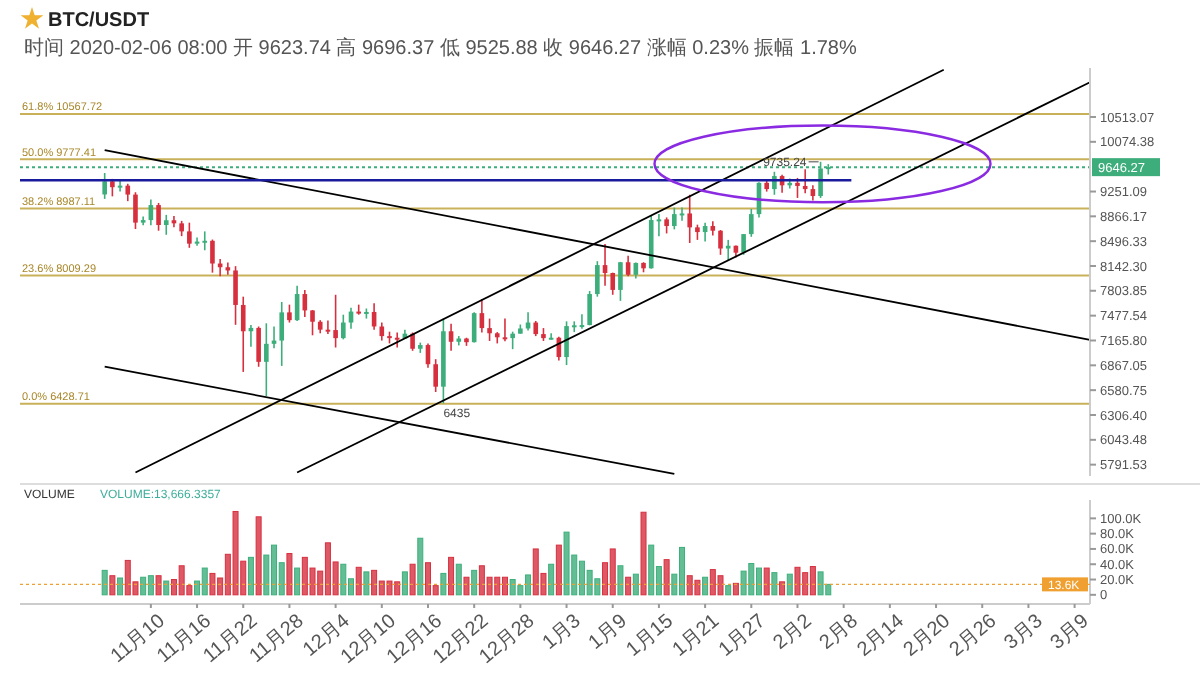  What do you see at coordinates (99, 21) in the screenshot?
I see `chart-title: BTC/USDT` at bounding box center [99, 21].